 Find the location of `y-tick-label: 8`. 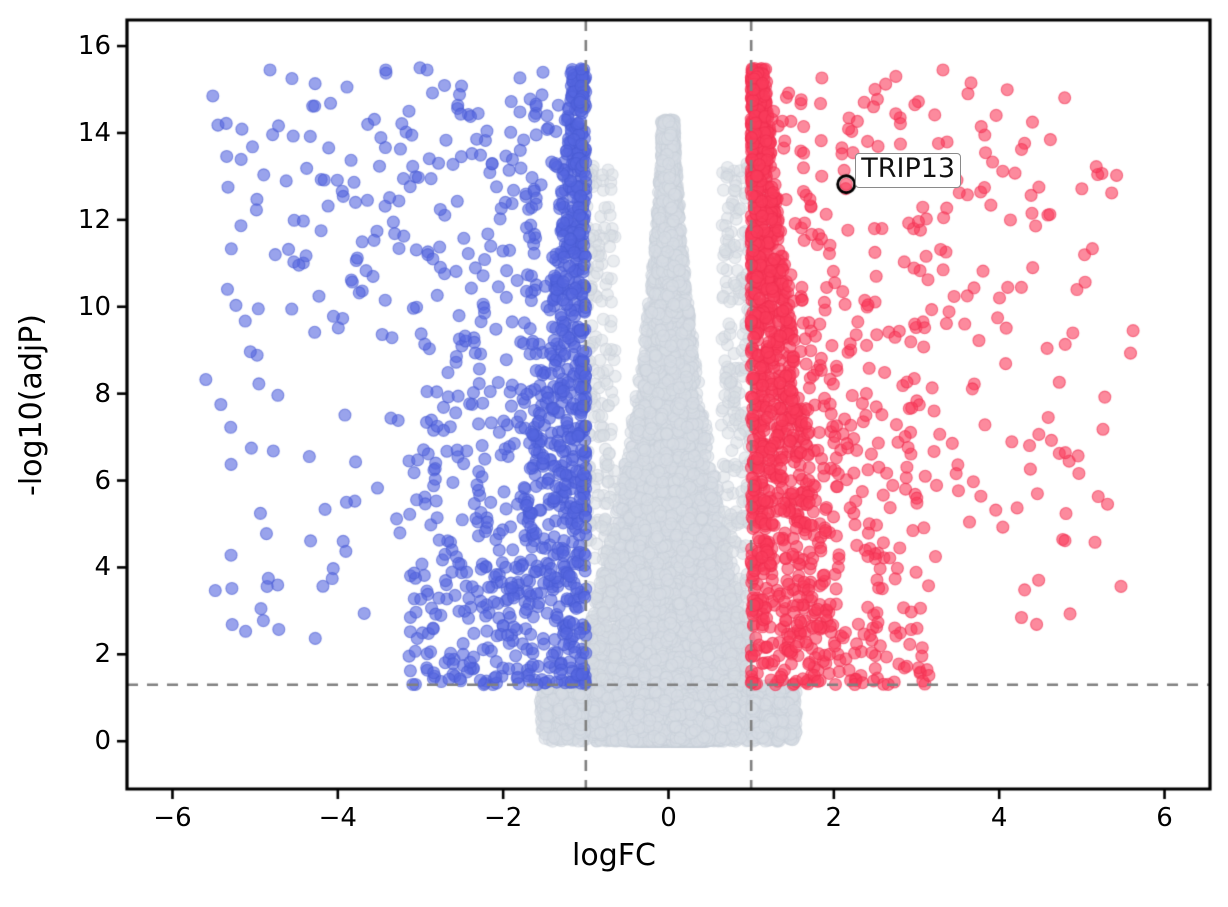

y-tick-label: 8 is located at coordinates (102, 393).